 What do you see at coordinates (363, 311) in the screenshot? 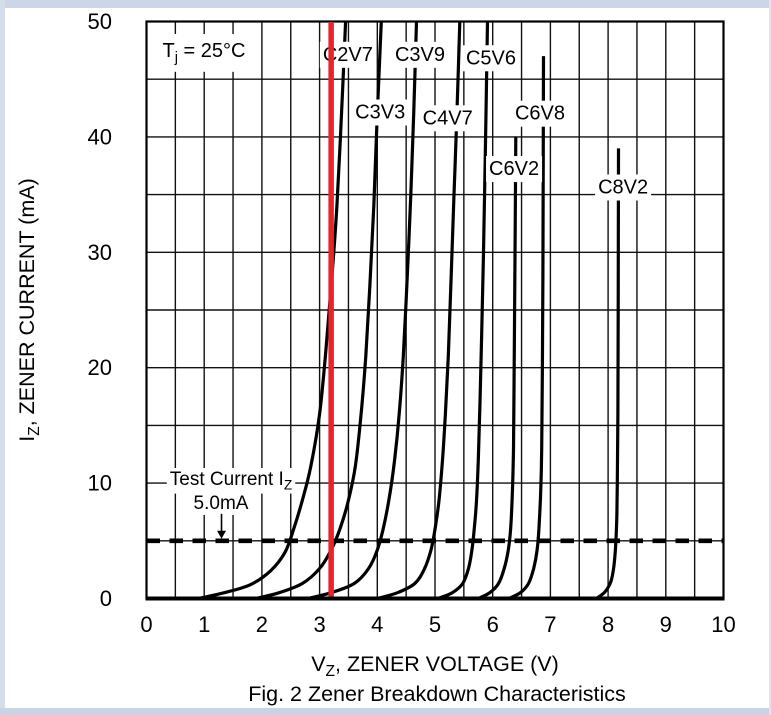
I see `curve-C3V9` at bounding box center [363, 311].